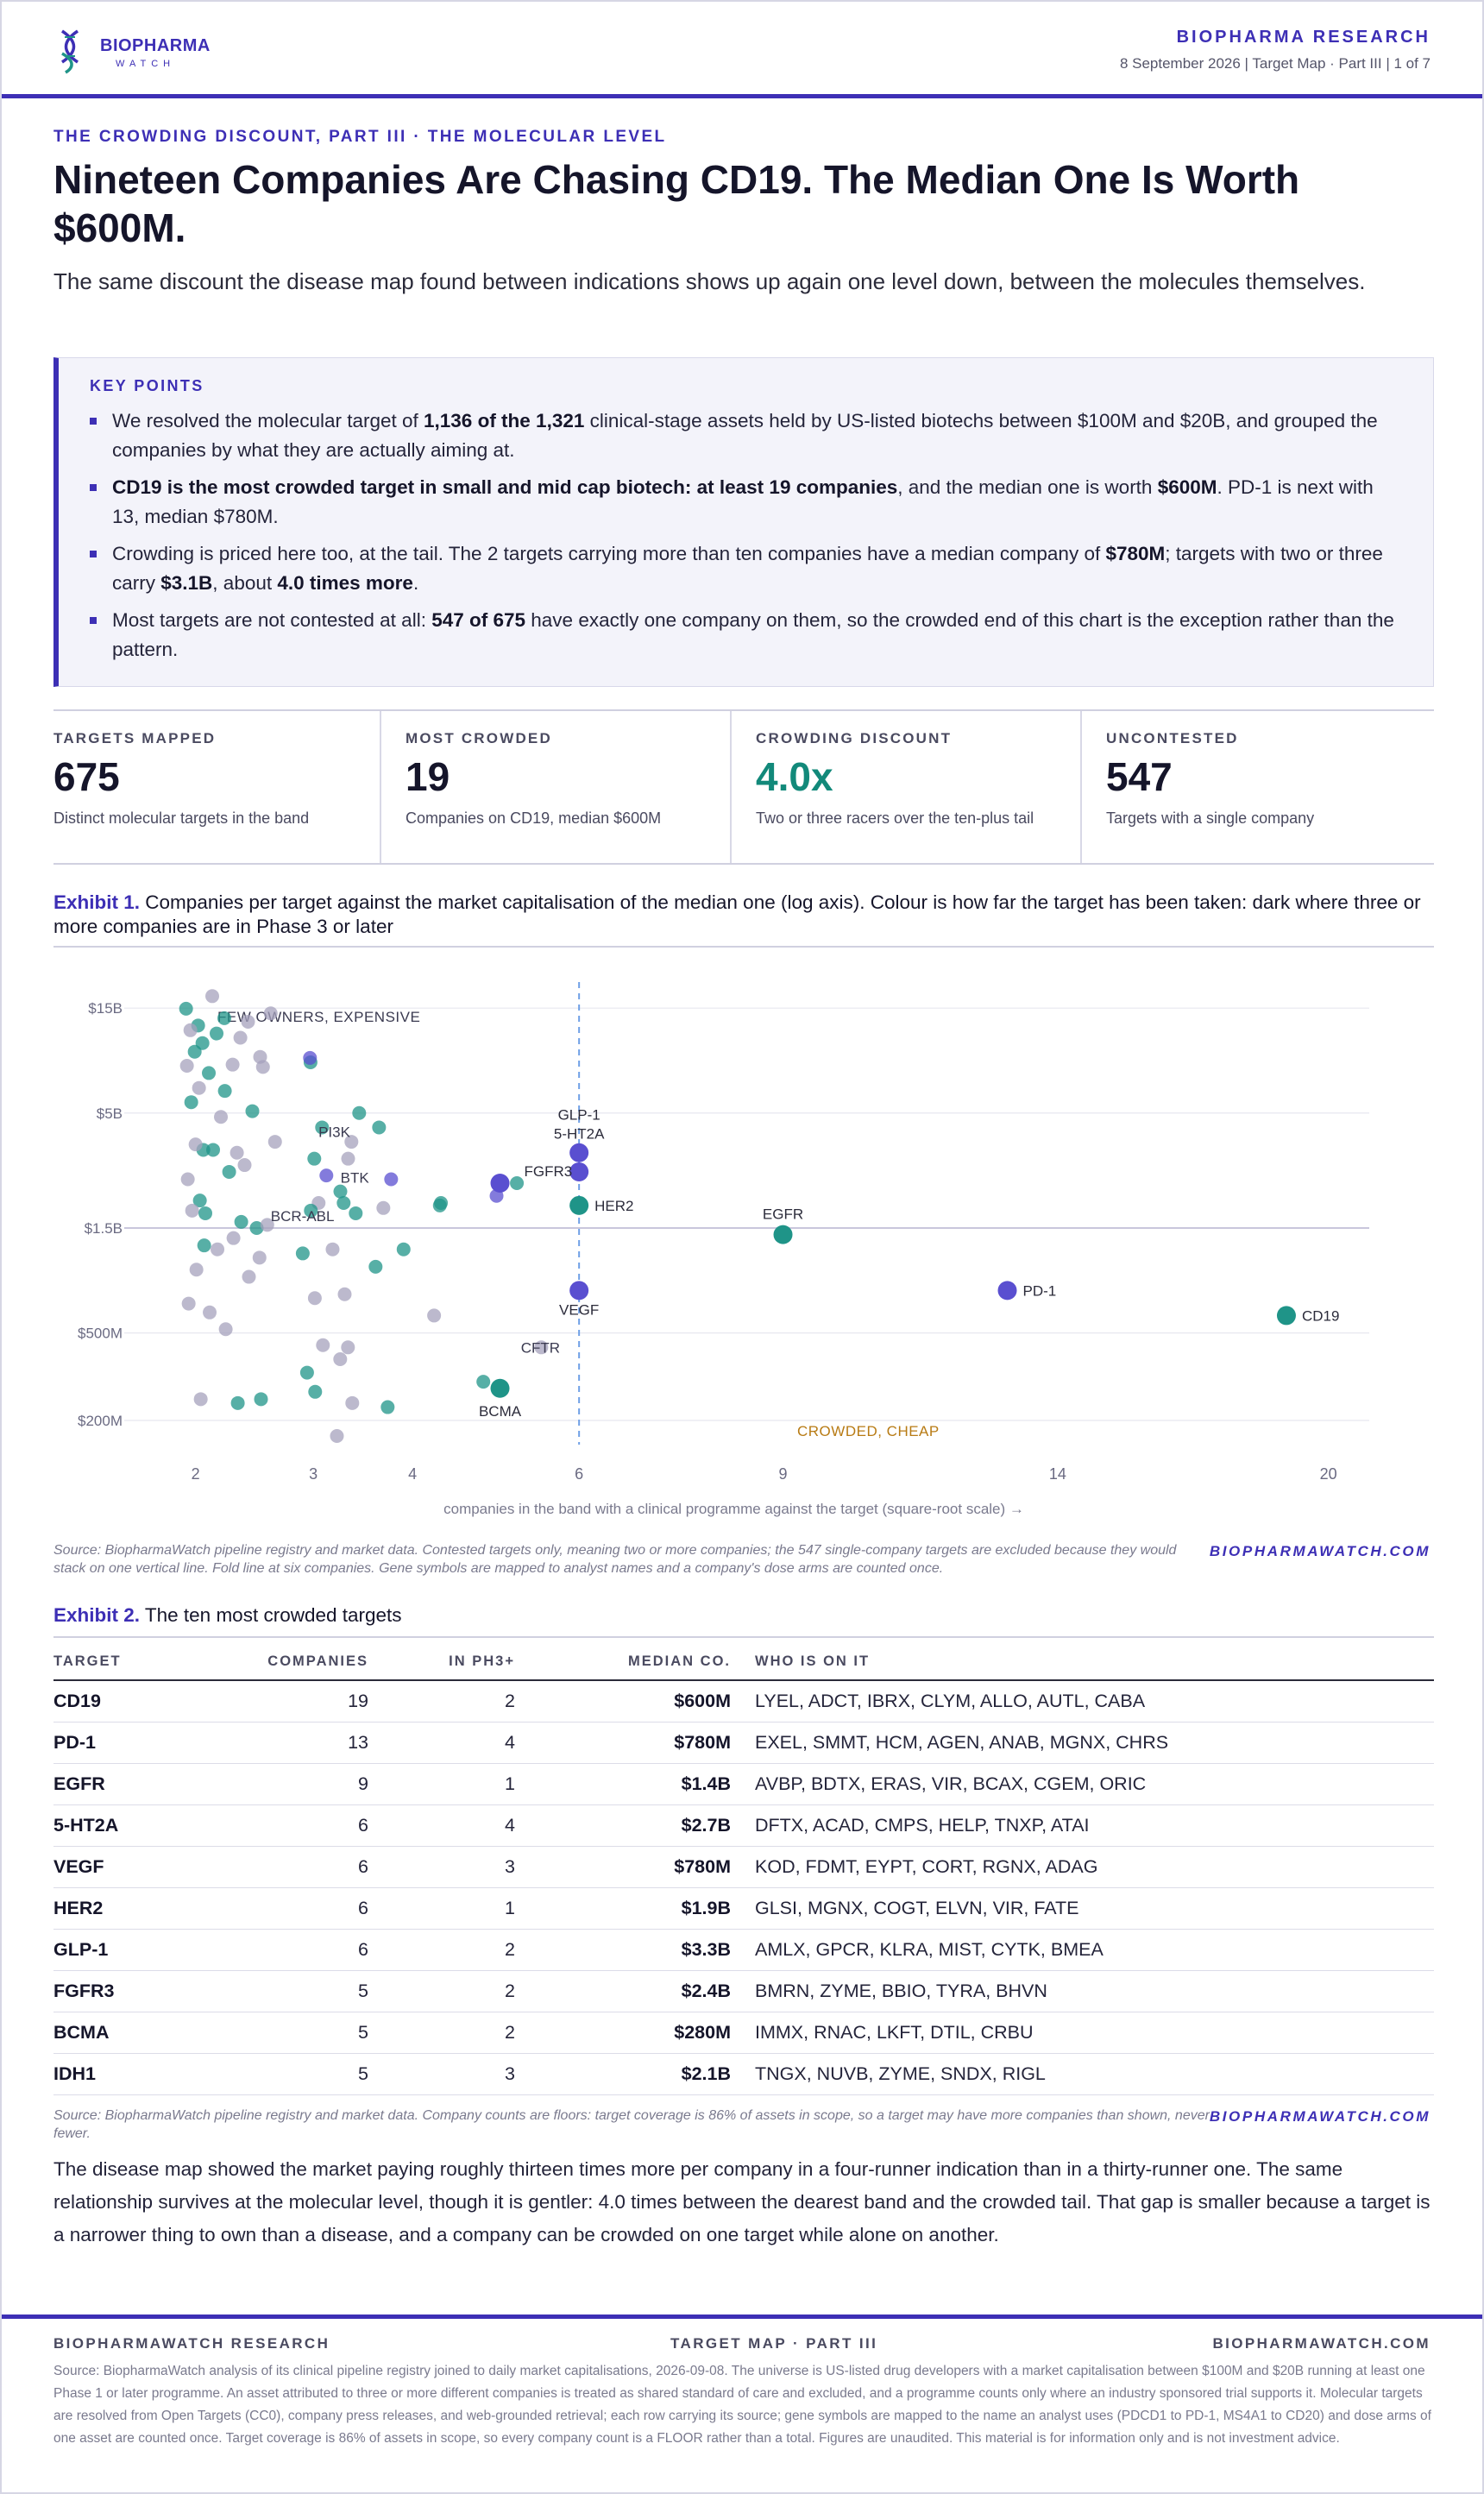 Image resolution: width=1484 pixels, height=2494 pixels. Describe the element at coordinates (784, 1474) in the screenshot. I see `x-tick-label: 9` at that location.